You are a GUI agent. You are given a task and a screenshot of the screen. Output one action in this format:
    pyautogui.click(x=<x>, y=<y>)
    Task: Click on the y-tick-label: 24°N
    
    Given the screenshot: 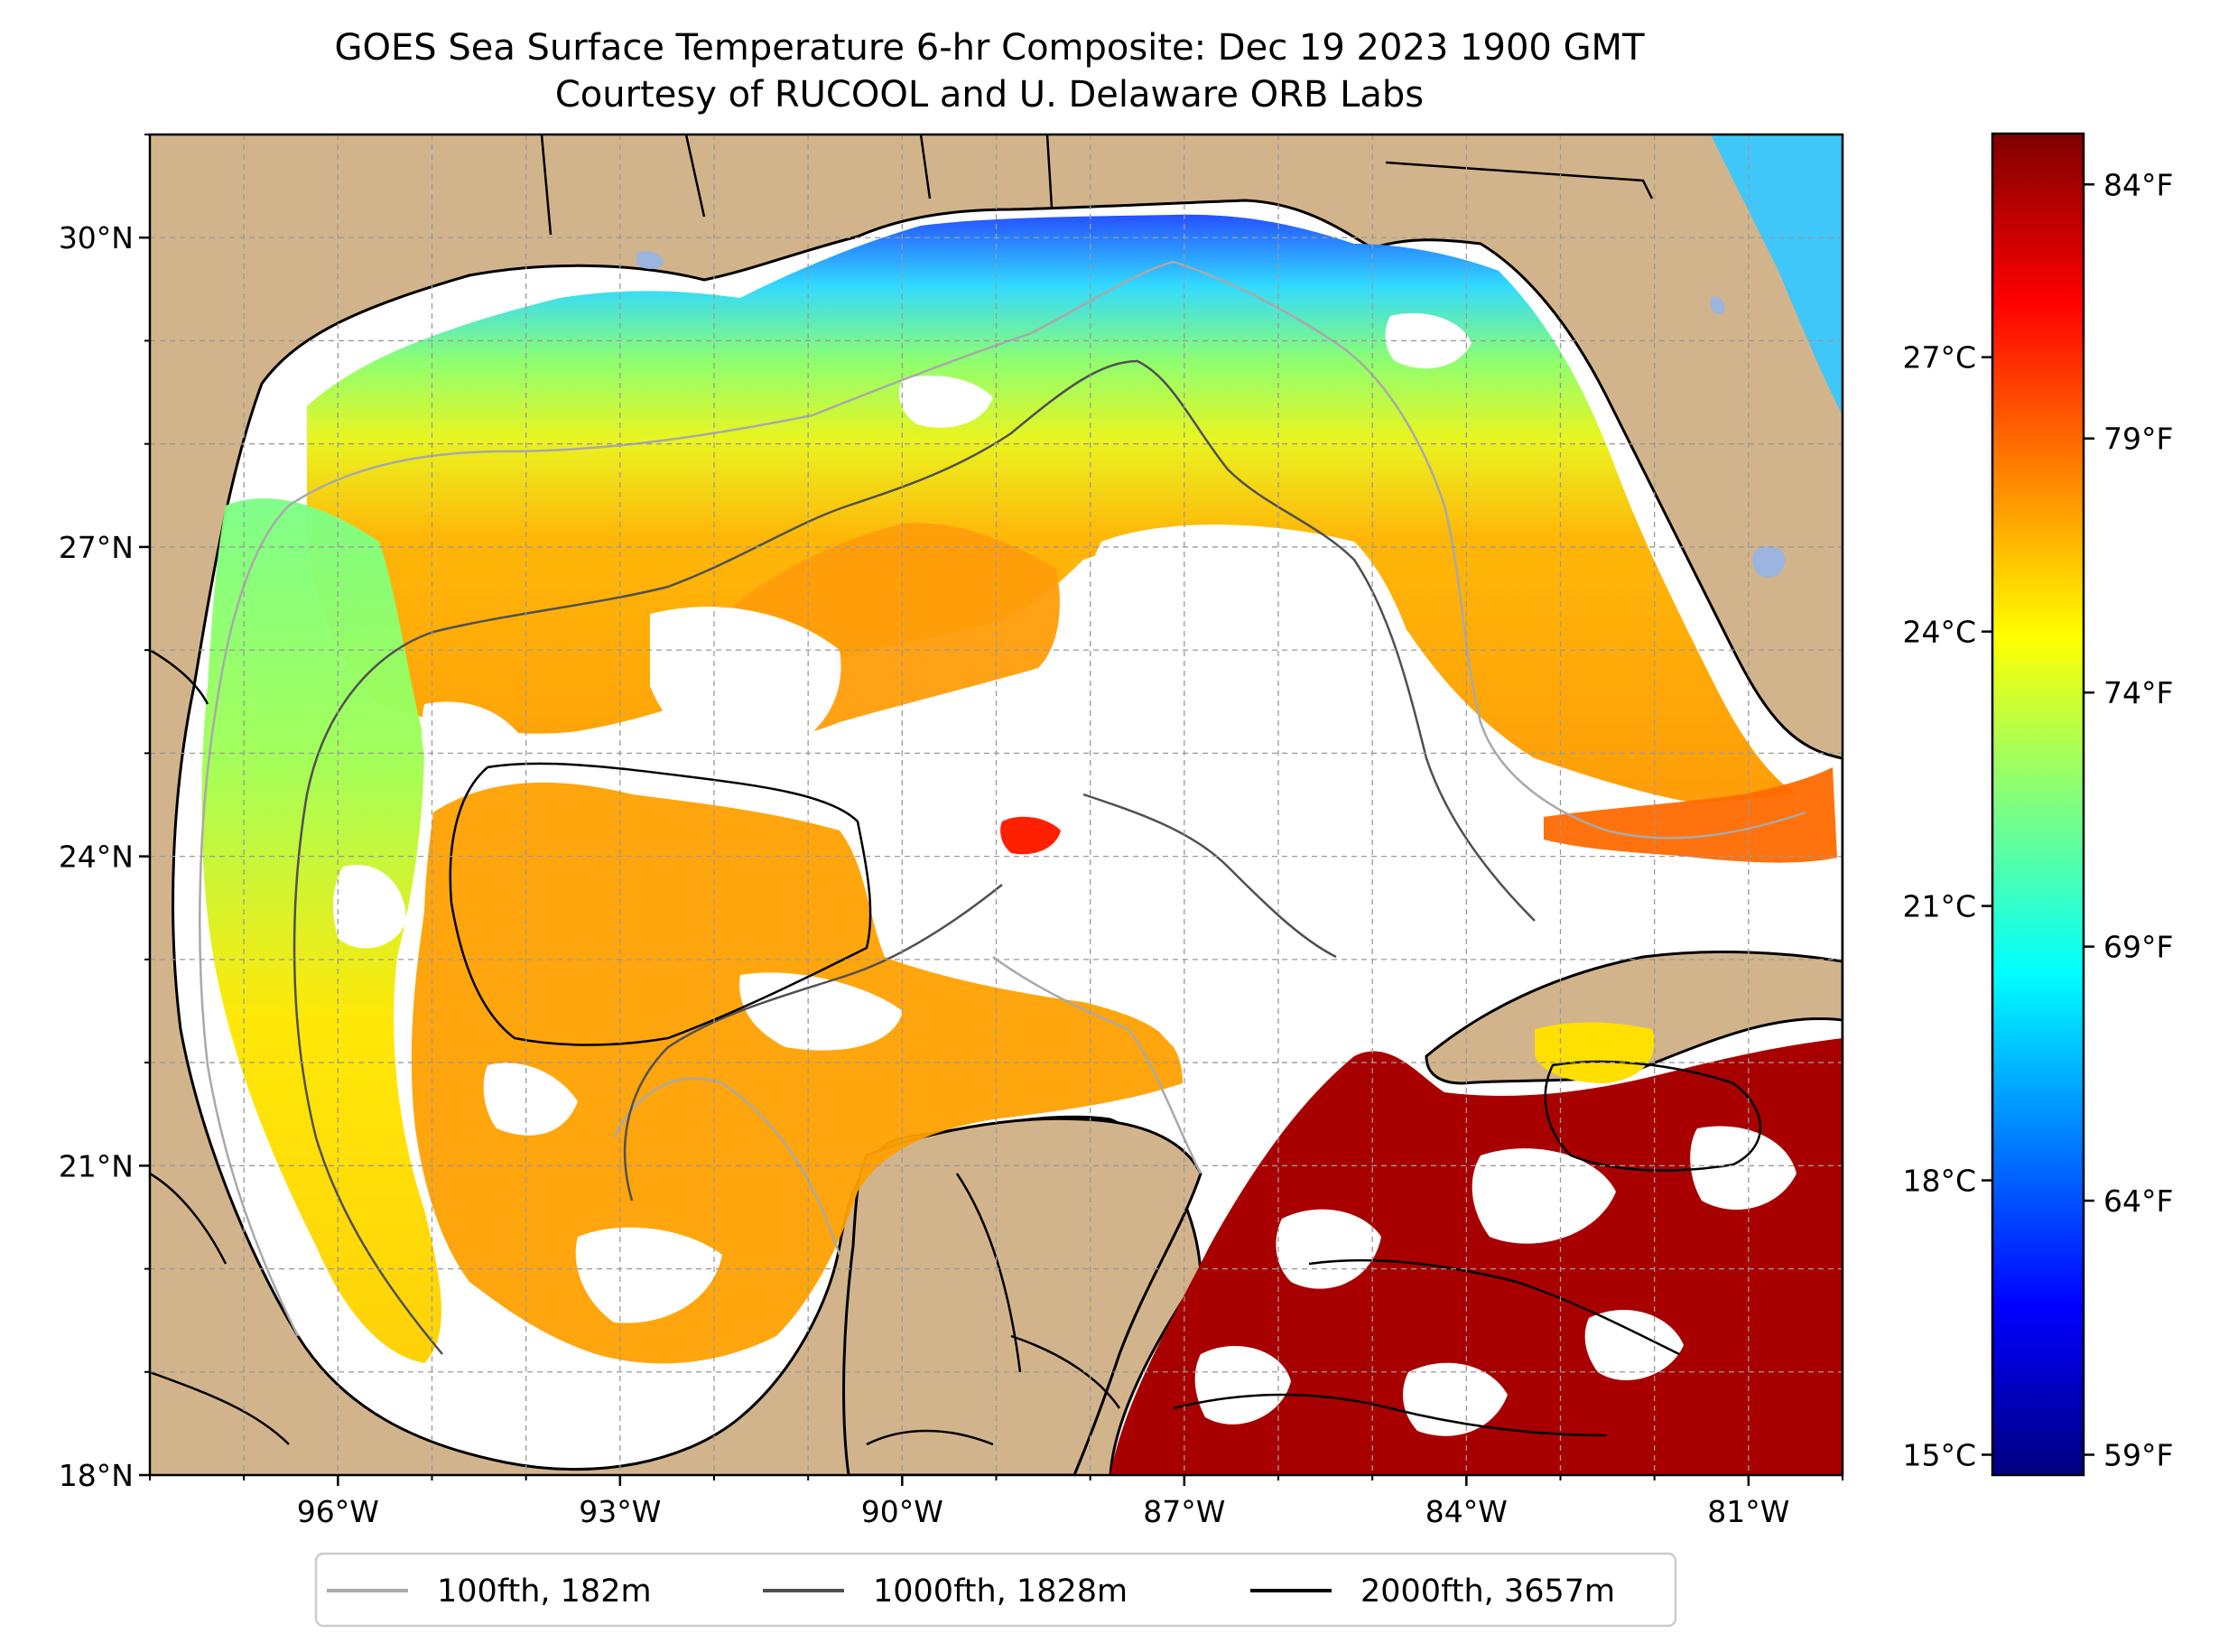 What is the action you would take?
    pyautogui.click(x=96, y=857)
    